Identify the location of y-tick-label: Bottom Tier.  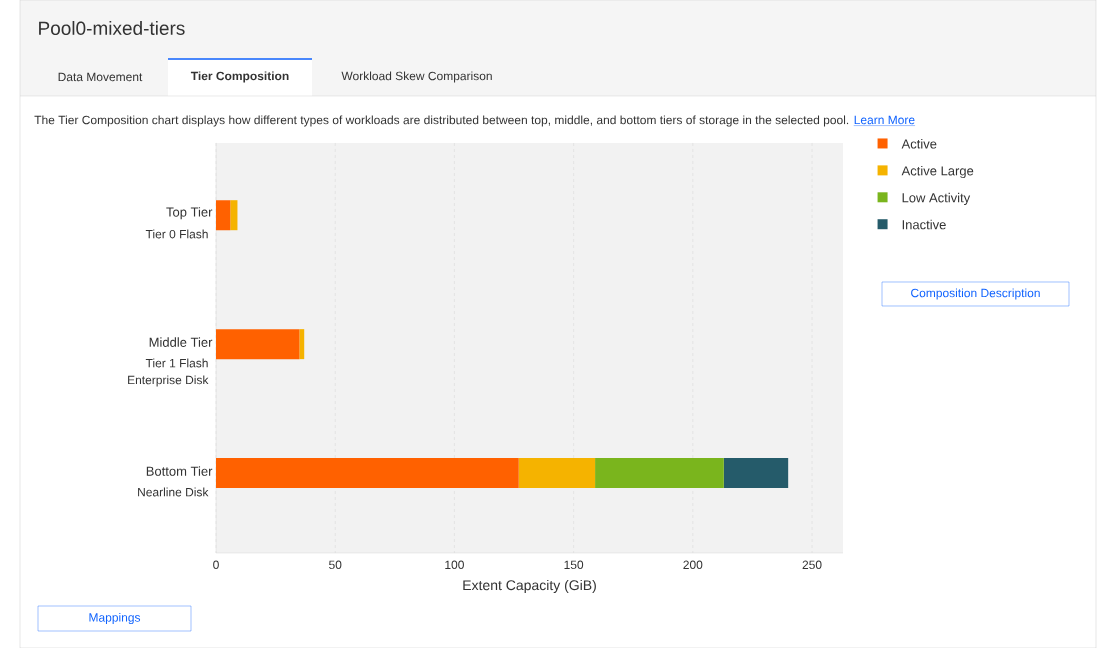
(179, 471).